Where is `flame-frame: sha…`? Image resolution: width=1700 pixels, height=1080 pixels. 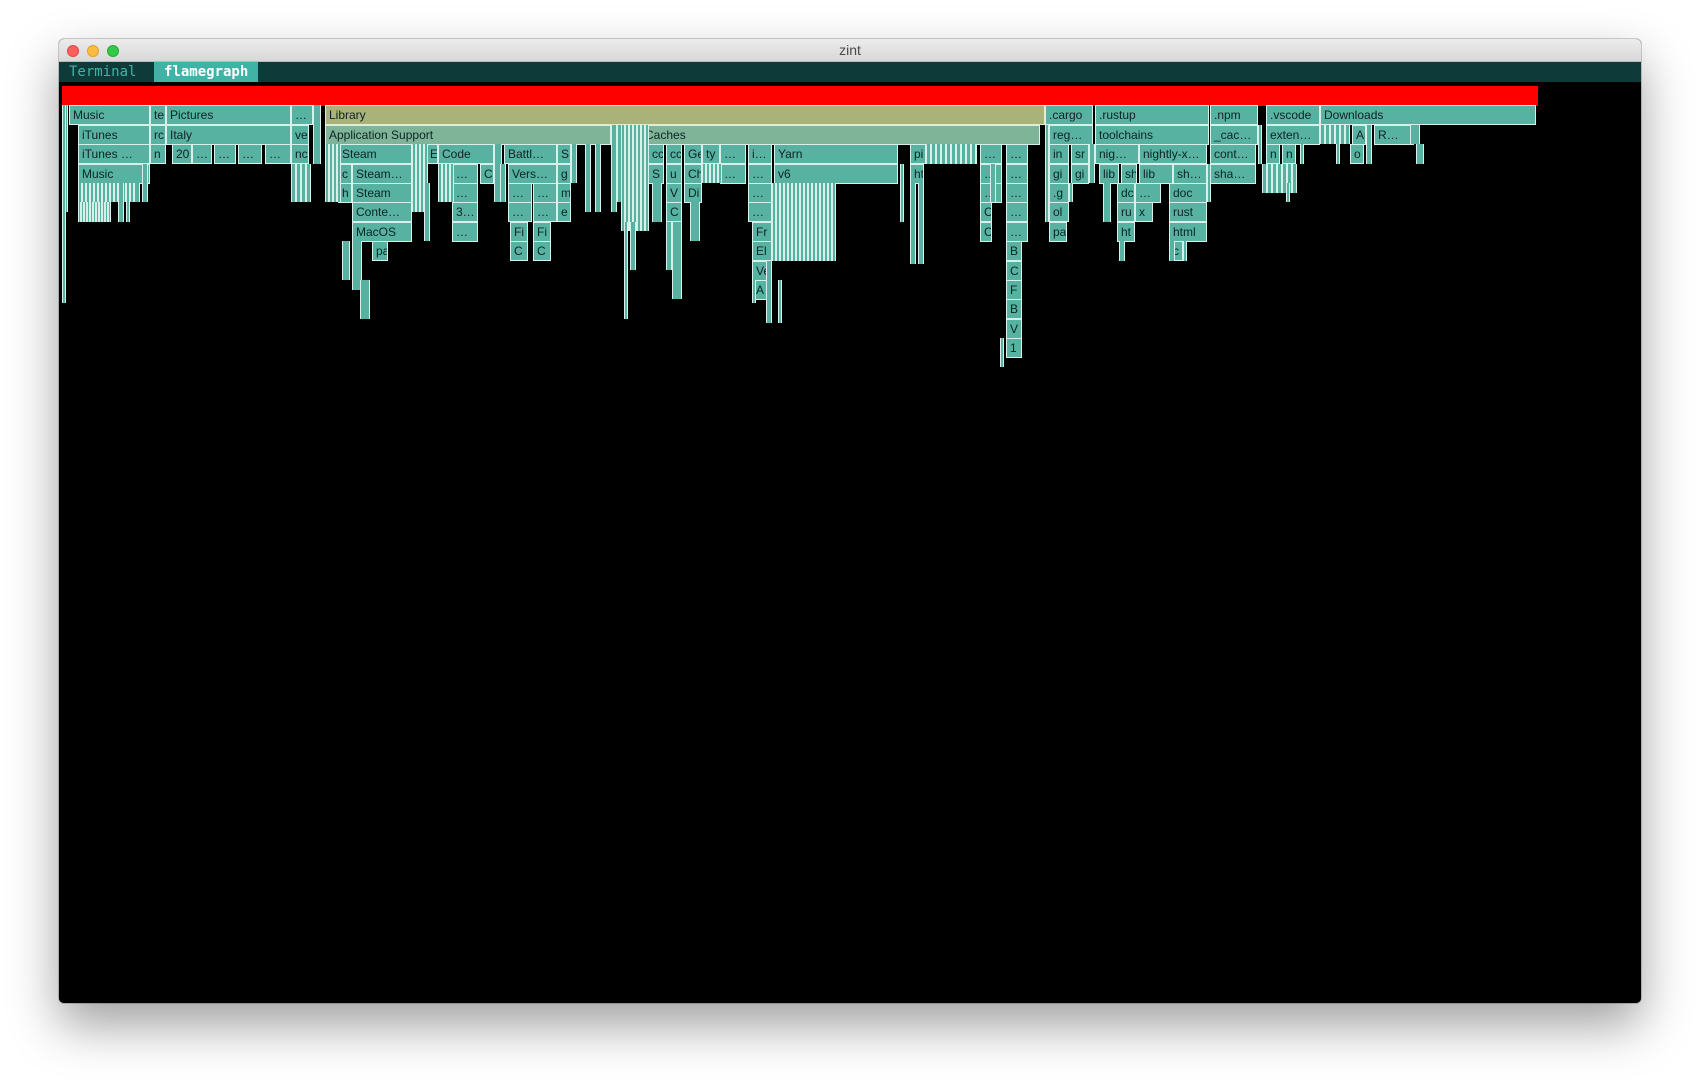 flame-frame: sha… is located at coordinates (1233, 173).